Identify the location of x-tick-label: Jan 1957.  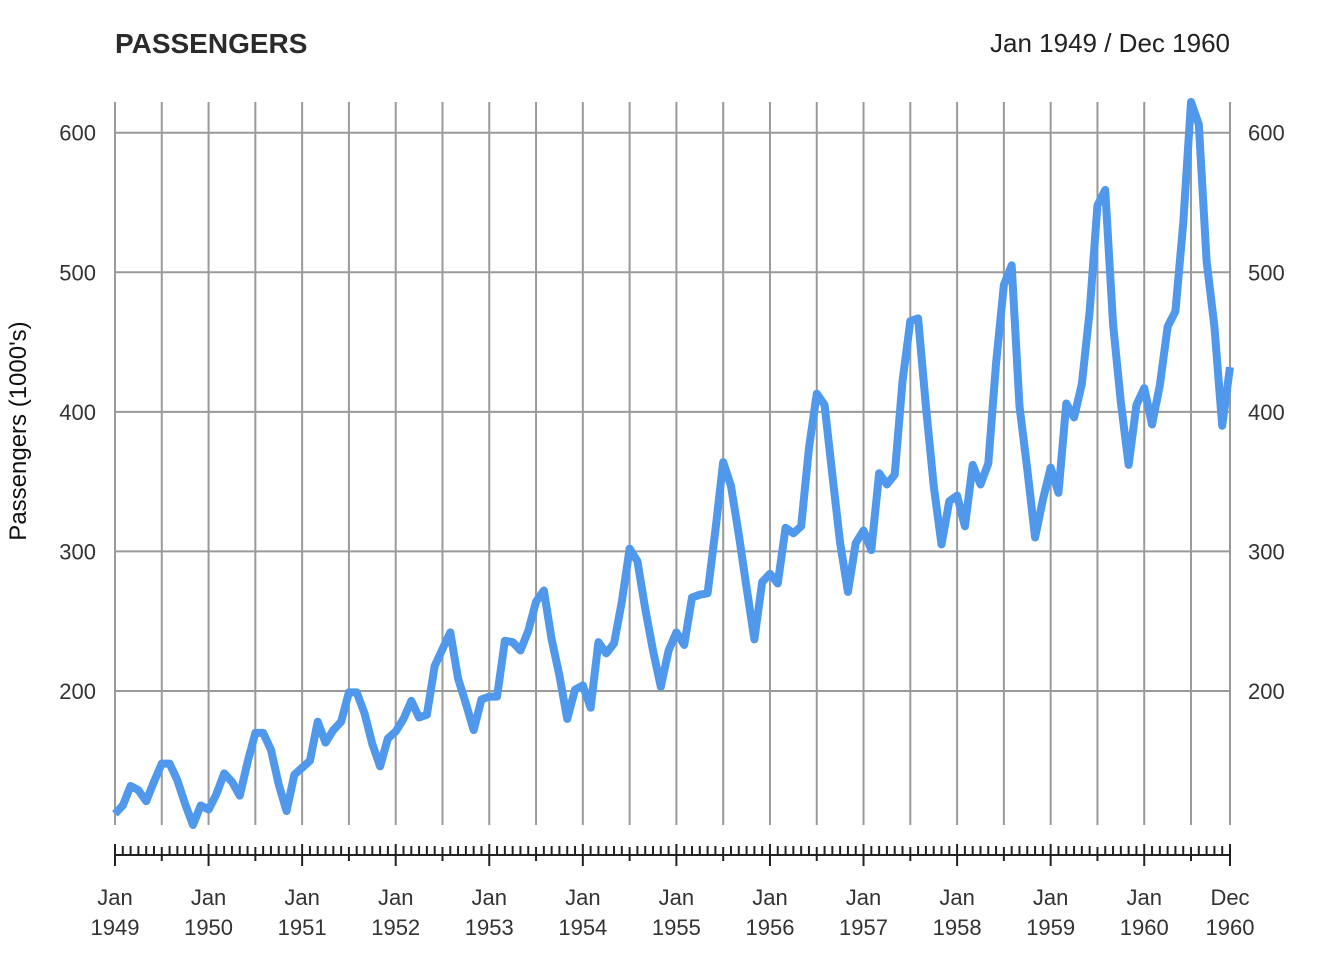
(863, 912).